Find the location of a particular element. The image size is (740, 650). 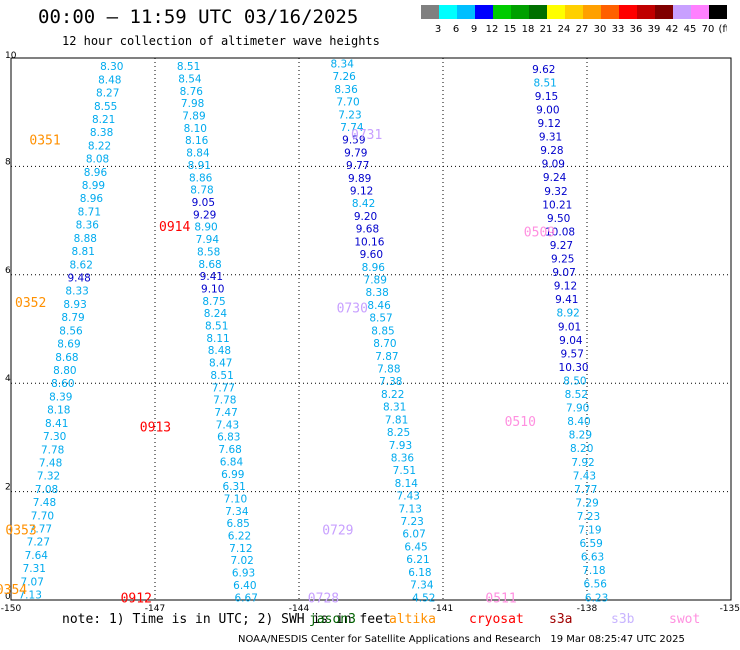

wave-height-value: 6.31 is located at coordinates (233, 487).